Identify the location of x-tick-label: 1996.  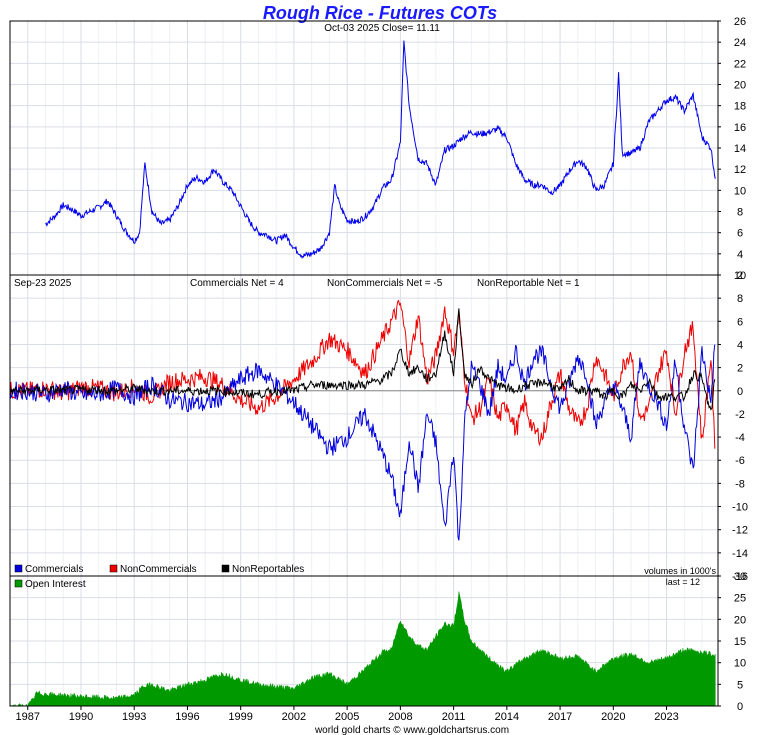
(187, 717).